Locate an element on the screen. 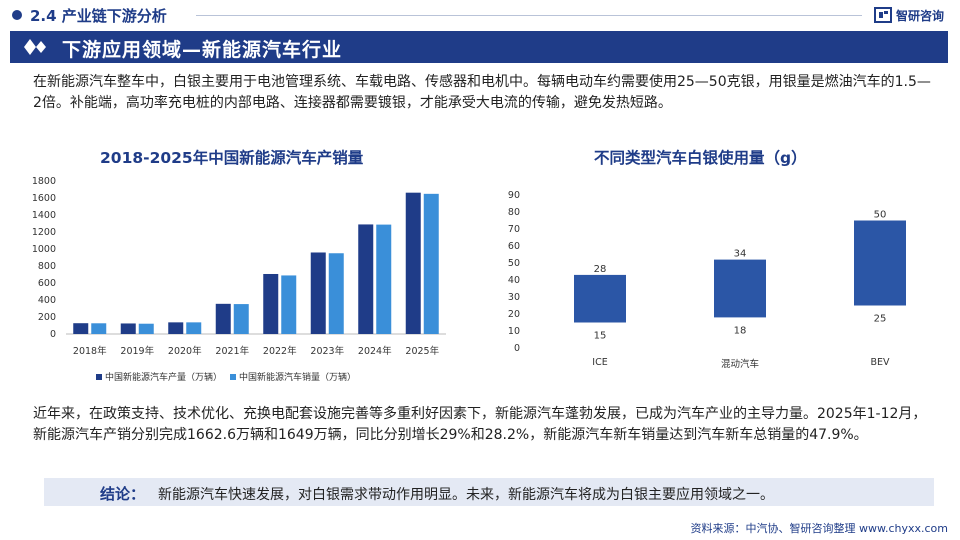  y-tick-label: 60 is located at coordinates (514, 246).